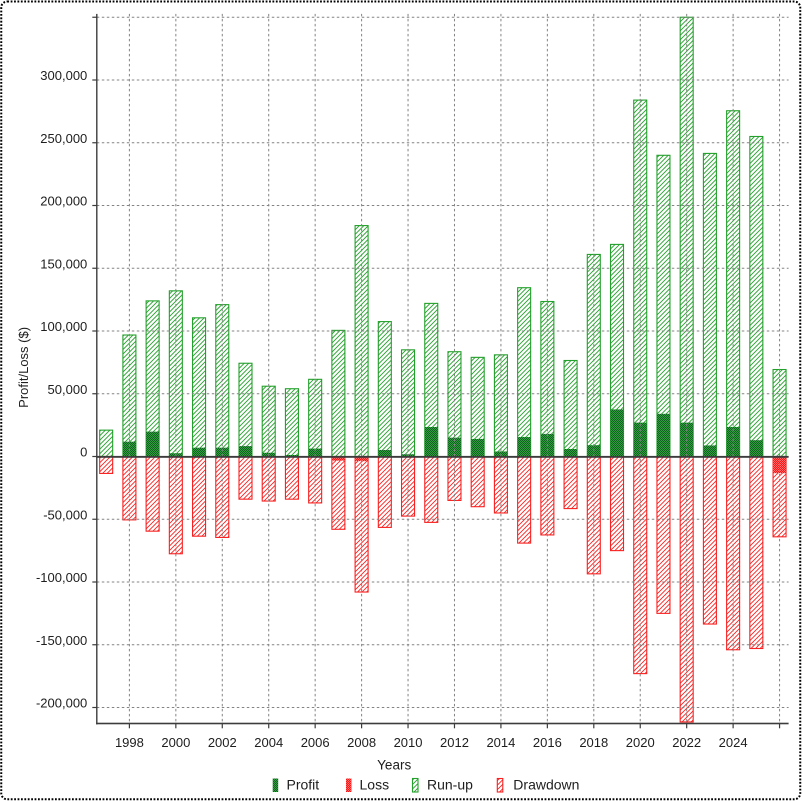 This screenshot has width=802, height=801. I want to click on svg-text: 2022, so click(686, 742).